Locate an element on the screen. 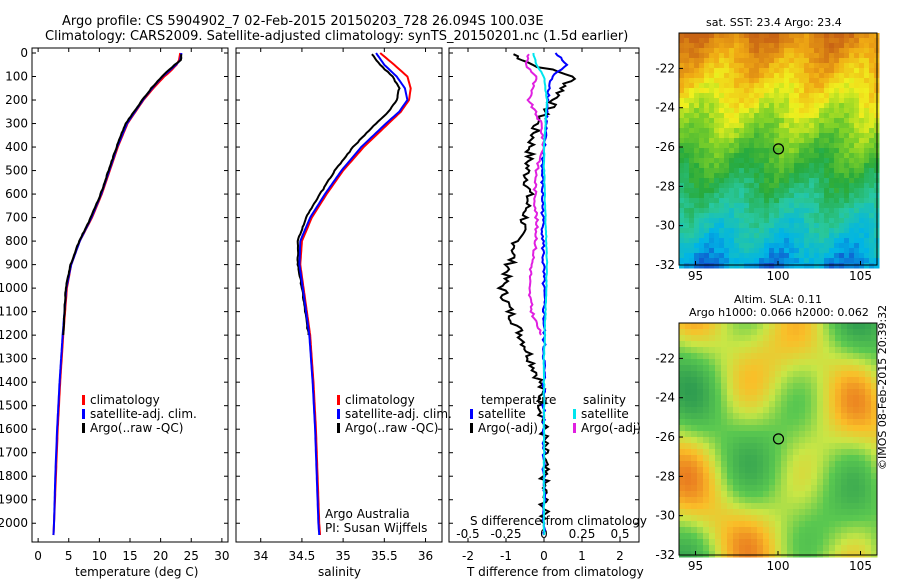 This screenshot has width=900, height=580. y-tick-label: 1400 is located at coordinates (14, 382).